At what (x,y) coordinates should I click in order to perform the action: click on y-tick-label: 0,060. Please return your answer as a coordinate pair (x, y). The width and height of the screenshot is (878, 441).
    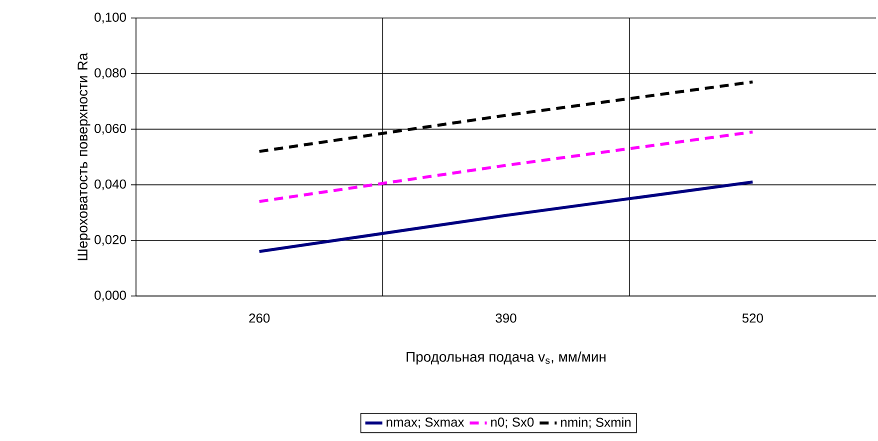
    Looking at the image, I should click on (110, 129).